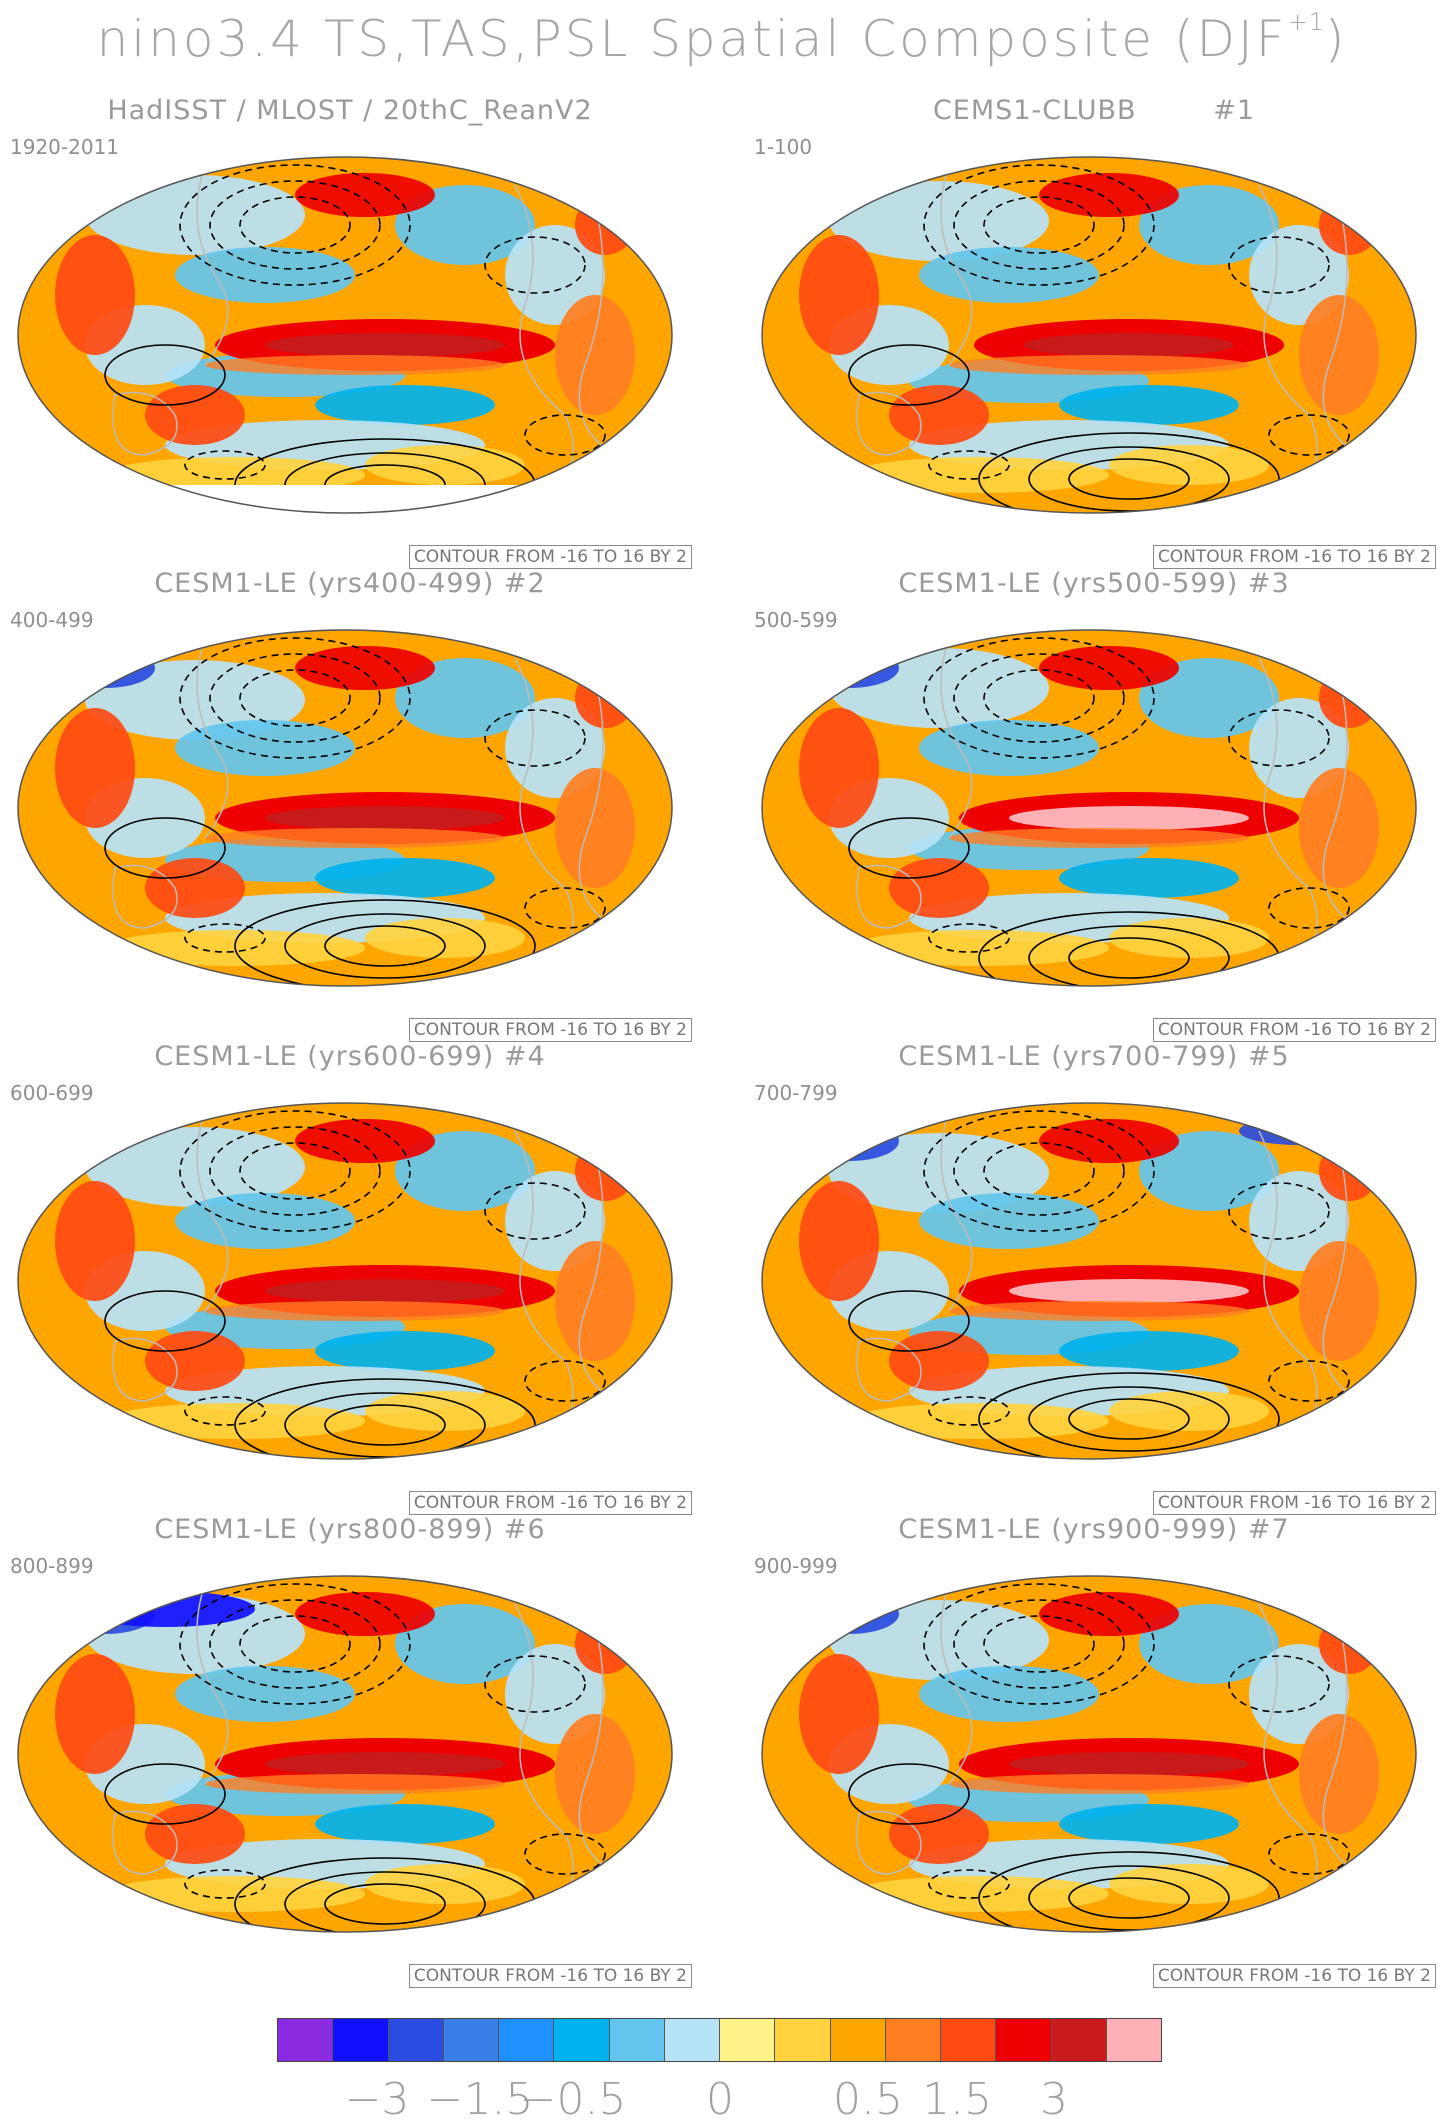  I want to click on panel-title: CESM1-LE (yrs500-599) #3, so click(1094, 583).